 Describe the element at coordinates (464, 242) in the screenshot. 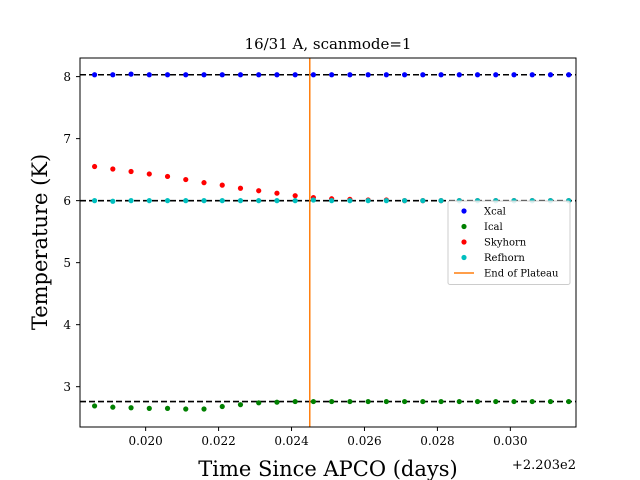

I see `legend-marker-skyhorn` at that location.